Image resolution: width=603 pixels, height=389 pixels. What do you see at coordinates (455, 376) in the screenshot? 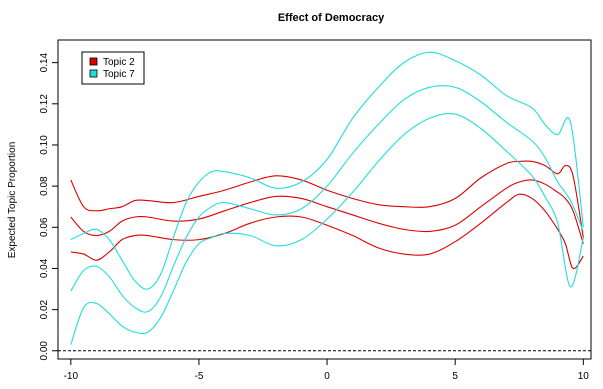
I see `x-tick-label: 5` at bounding box center [455, 376].